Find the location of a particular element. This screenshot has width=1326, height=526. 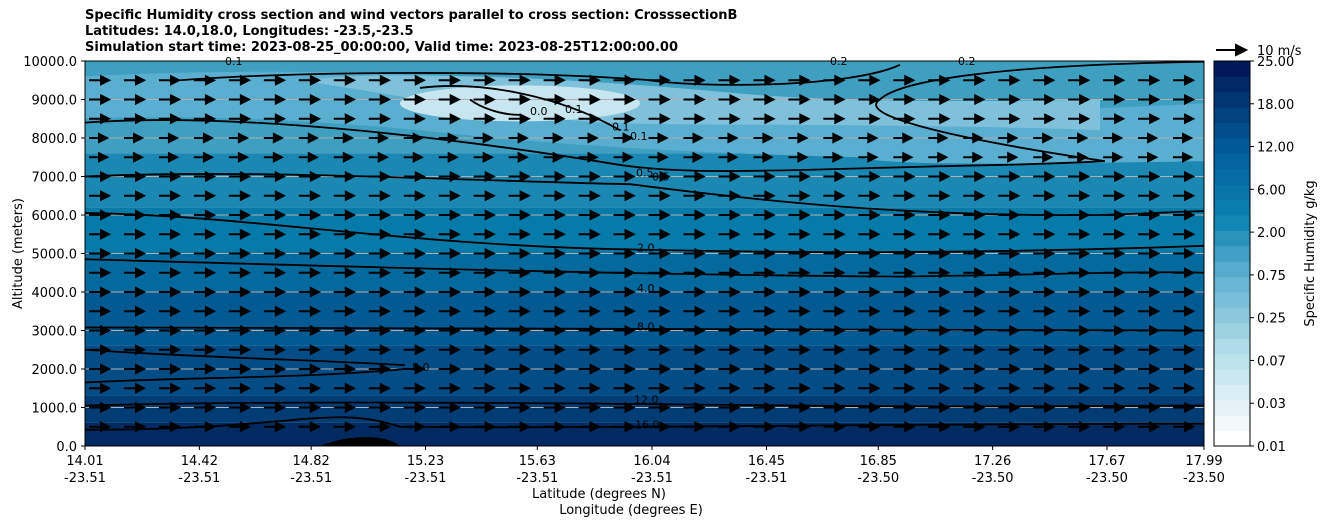

contour-label: 4.0 is located at coordinates (646, 288).